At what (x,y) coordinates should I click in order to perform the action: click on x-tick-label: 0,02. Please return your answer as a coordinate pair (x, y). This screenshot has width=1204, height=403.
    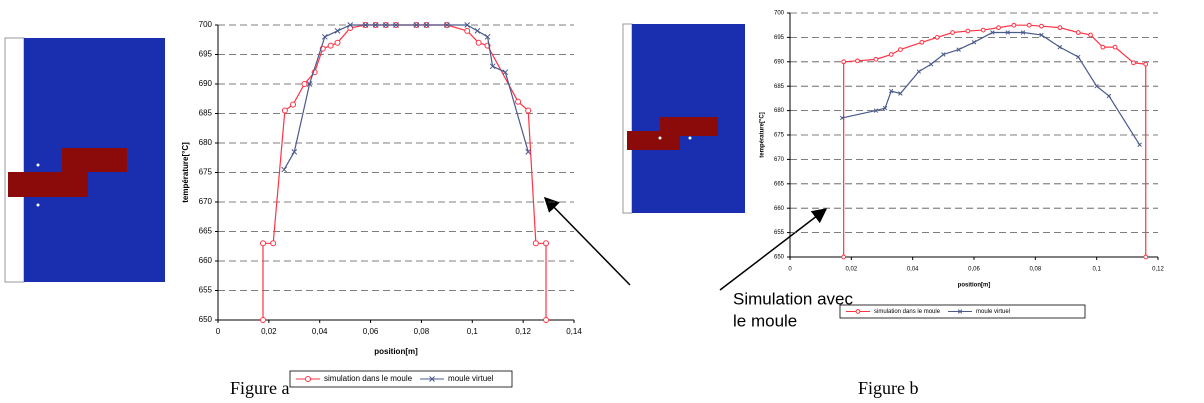
    Looking at the image, I should click on (269, 331).